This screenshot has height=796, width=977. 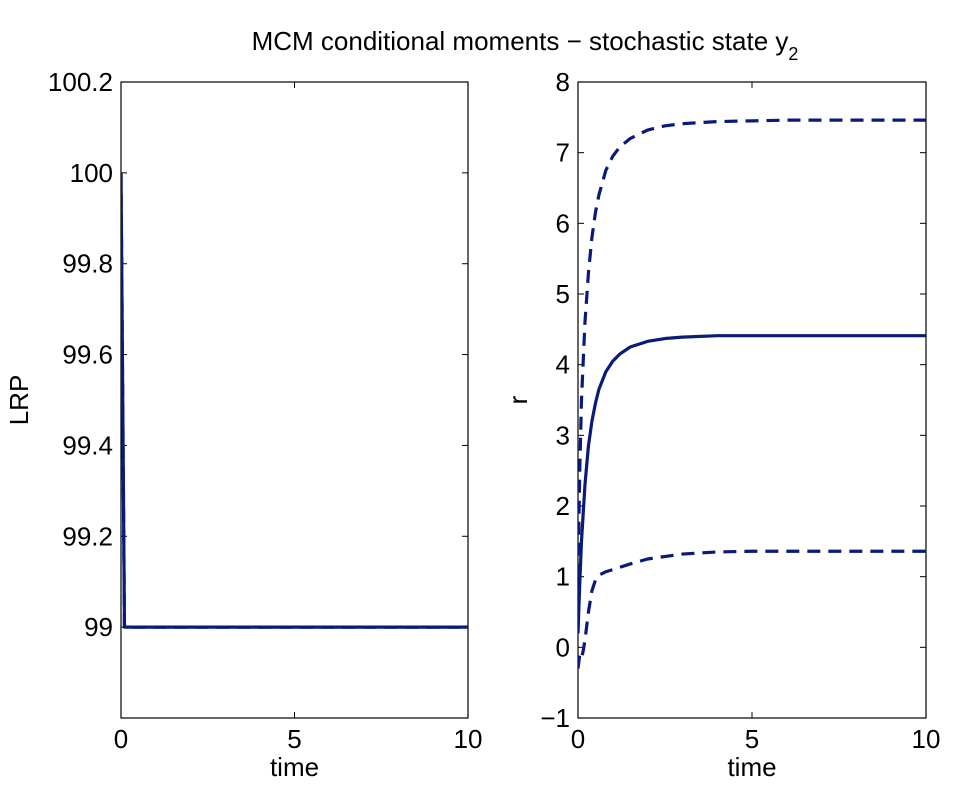 I want to click on chart-1-ylabel: r, so click(x=518, y=399).